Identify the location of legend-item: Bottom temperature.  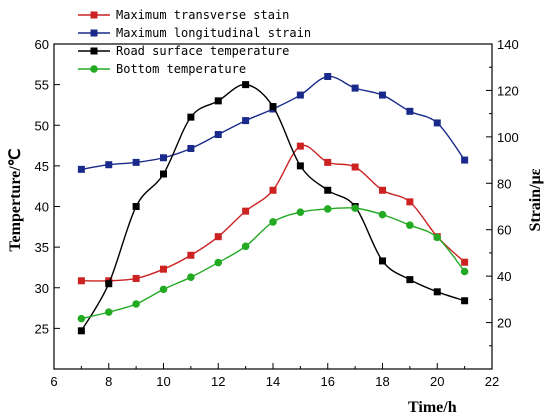
(162, 69).